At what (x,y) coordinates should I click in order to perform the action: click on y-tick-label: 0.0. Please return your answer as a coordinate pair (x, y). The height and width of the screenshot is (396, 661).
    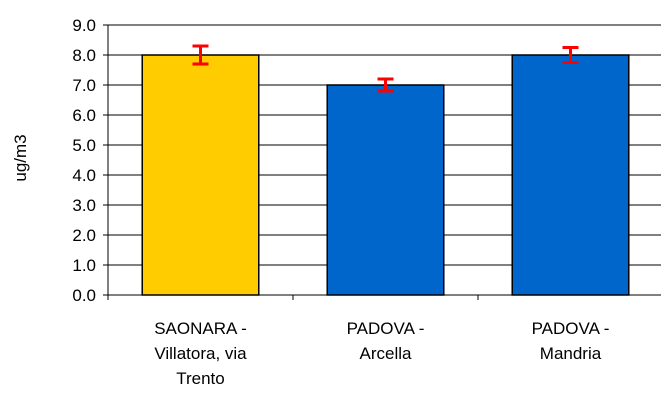
    Looking at the image, I should click on (84, 295).